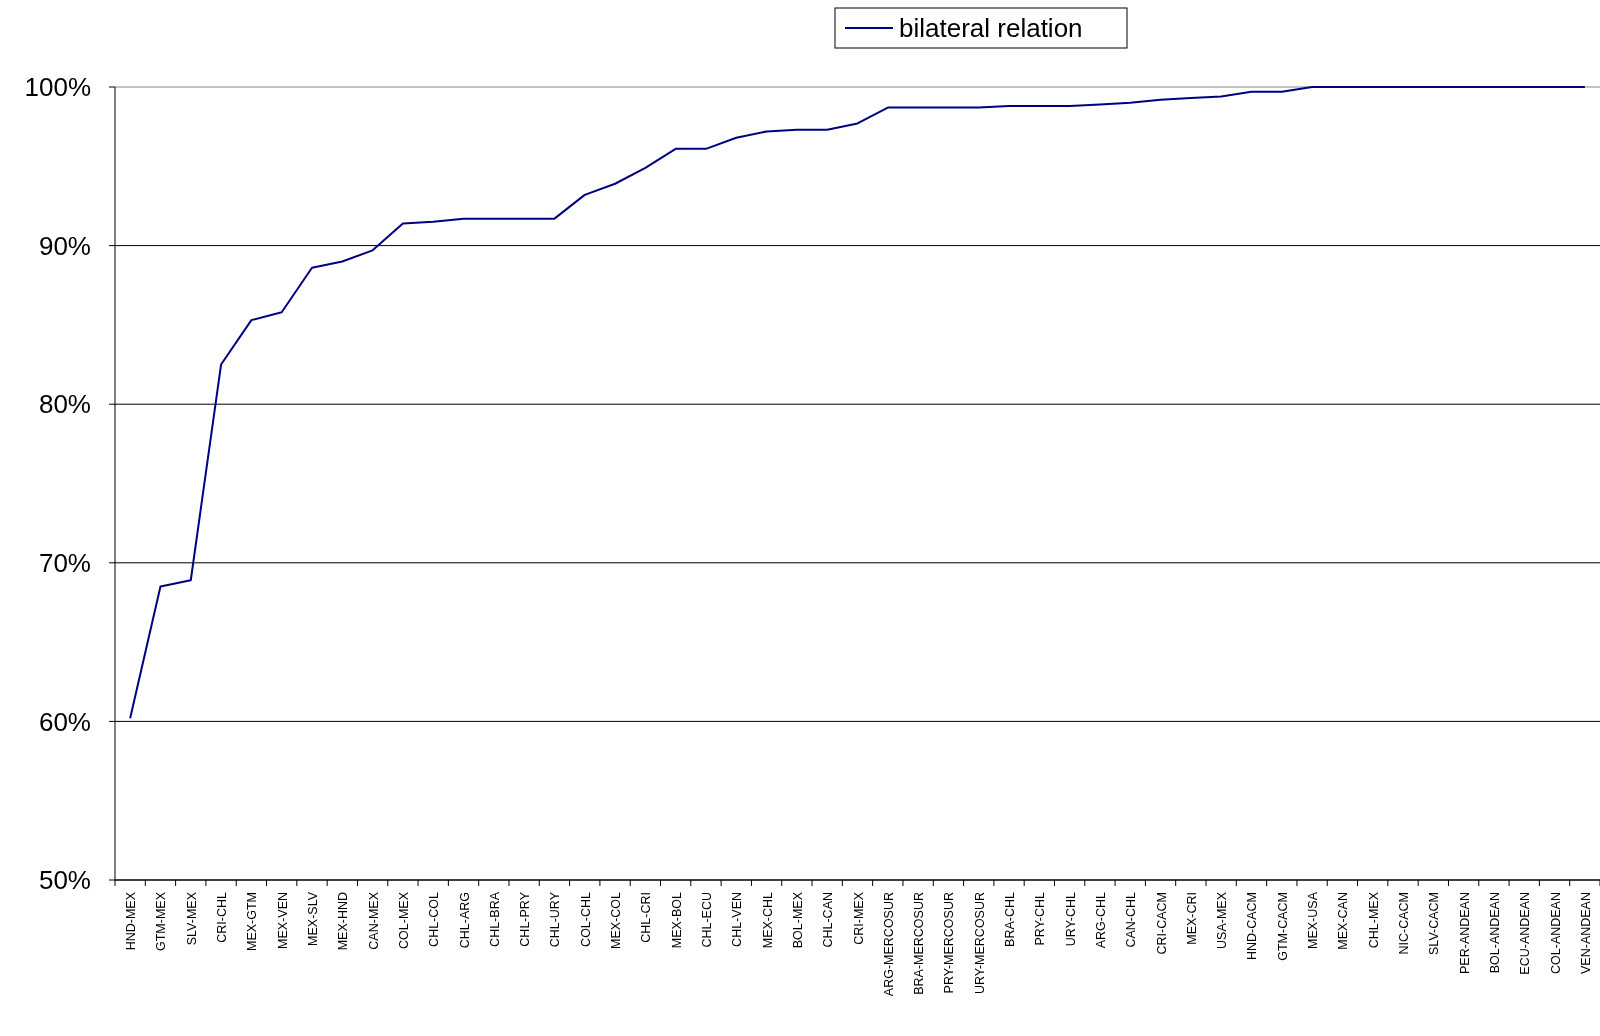 Image resolution: width=1600 pixels, height=1036 pixels. I want to click on x-tick-label: CRI-CHL, so click(222, 917).